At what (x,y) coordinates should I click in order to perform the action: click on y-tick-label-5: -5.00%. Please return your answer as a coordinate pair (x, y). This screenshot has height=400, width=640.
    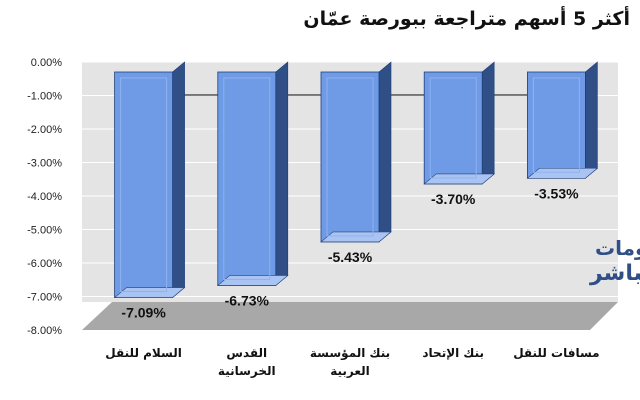
    Looking at the image, I should click on (44, 231).